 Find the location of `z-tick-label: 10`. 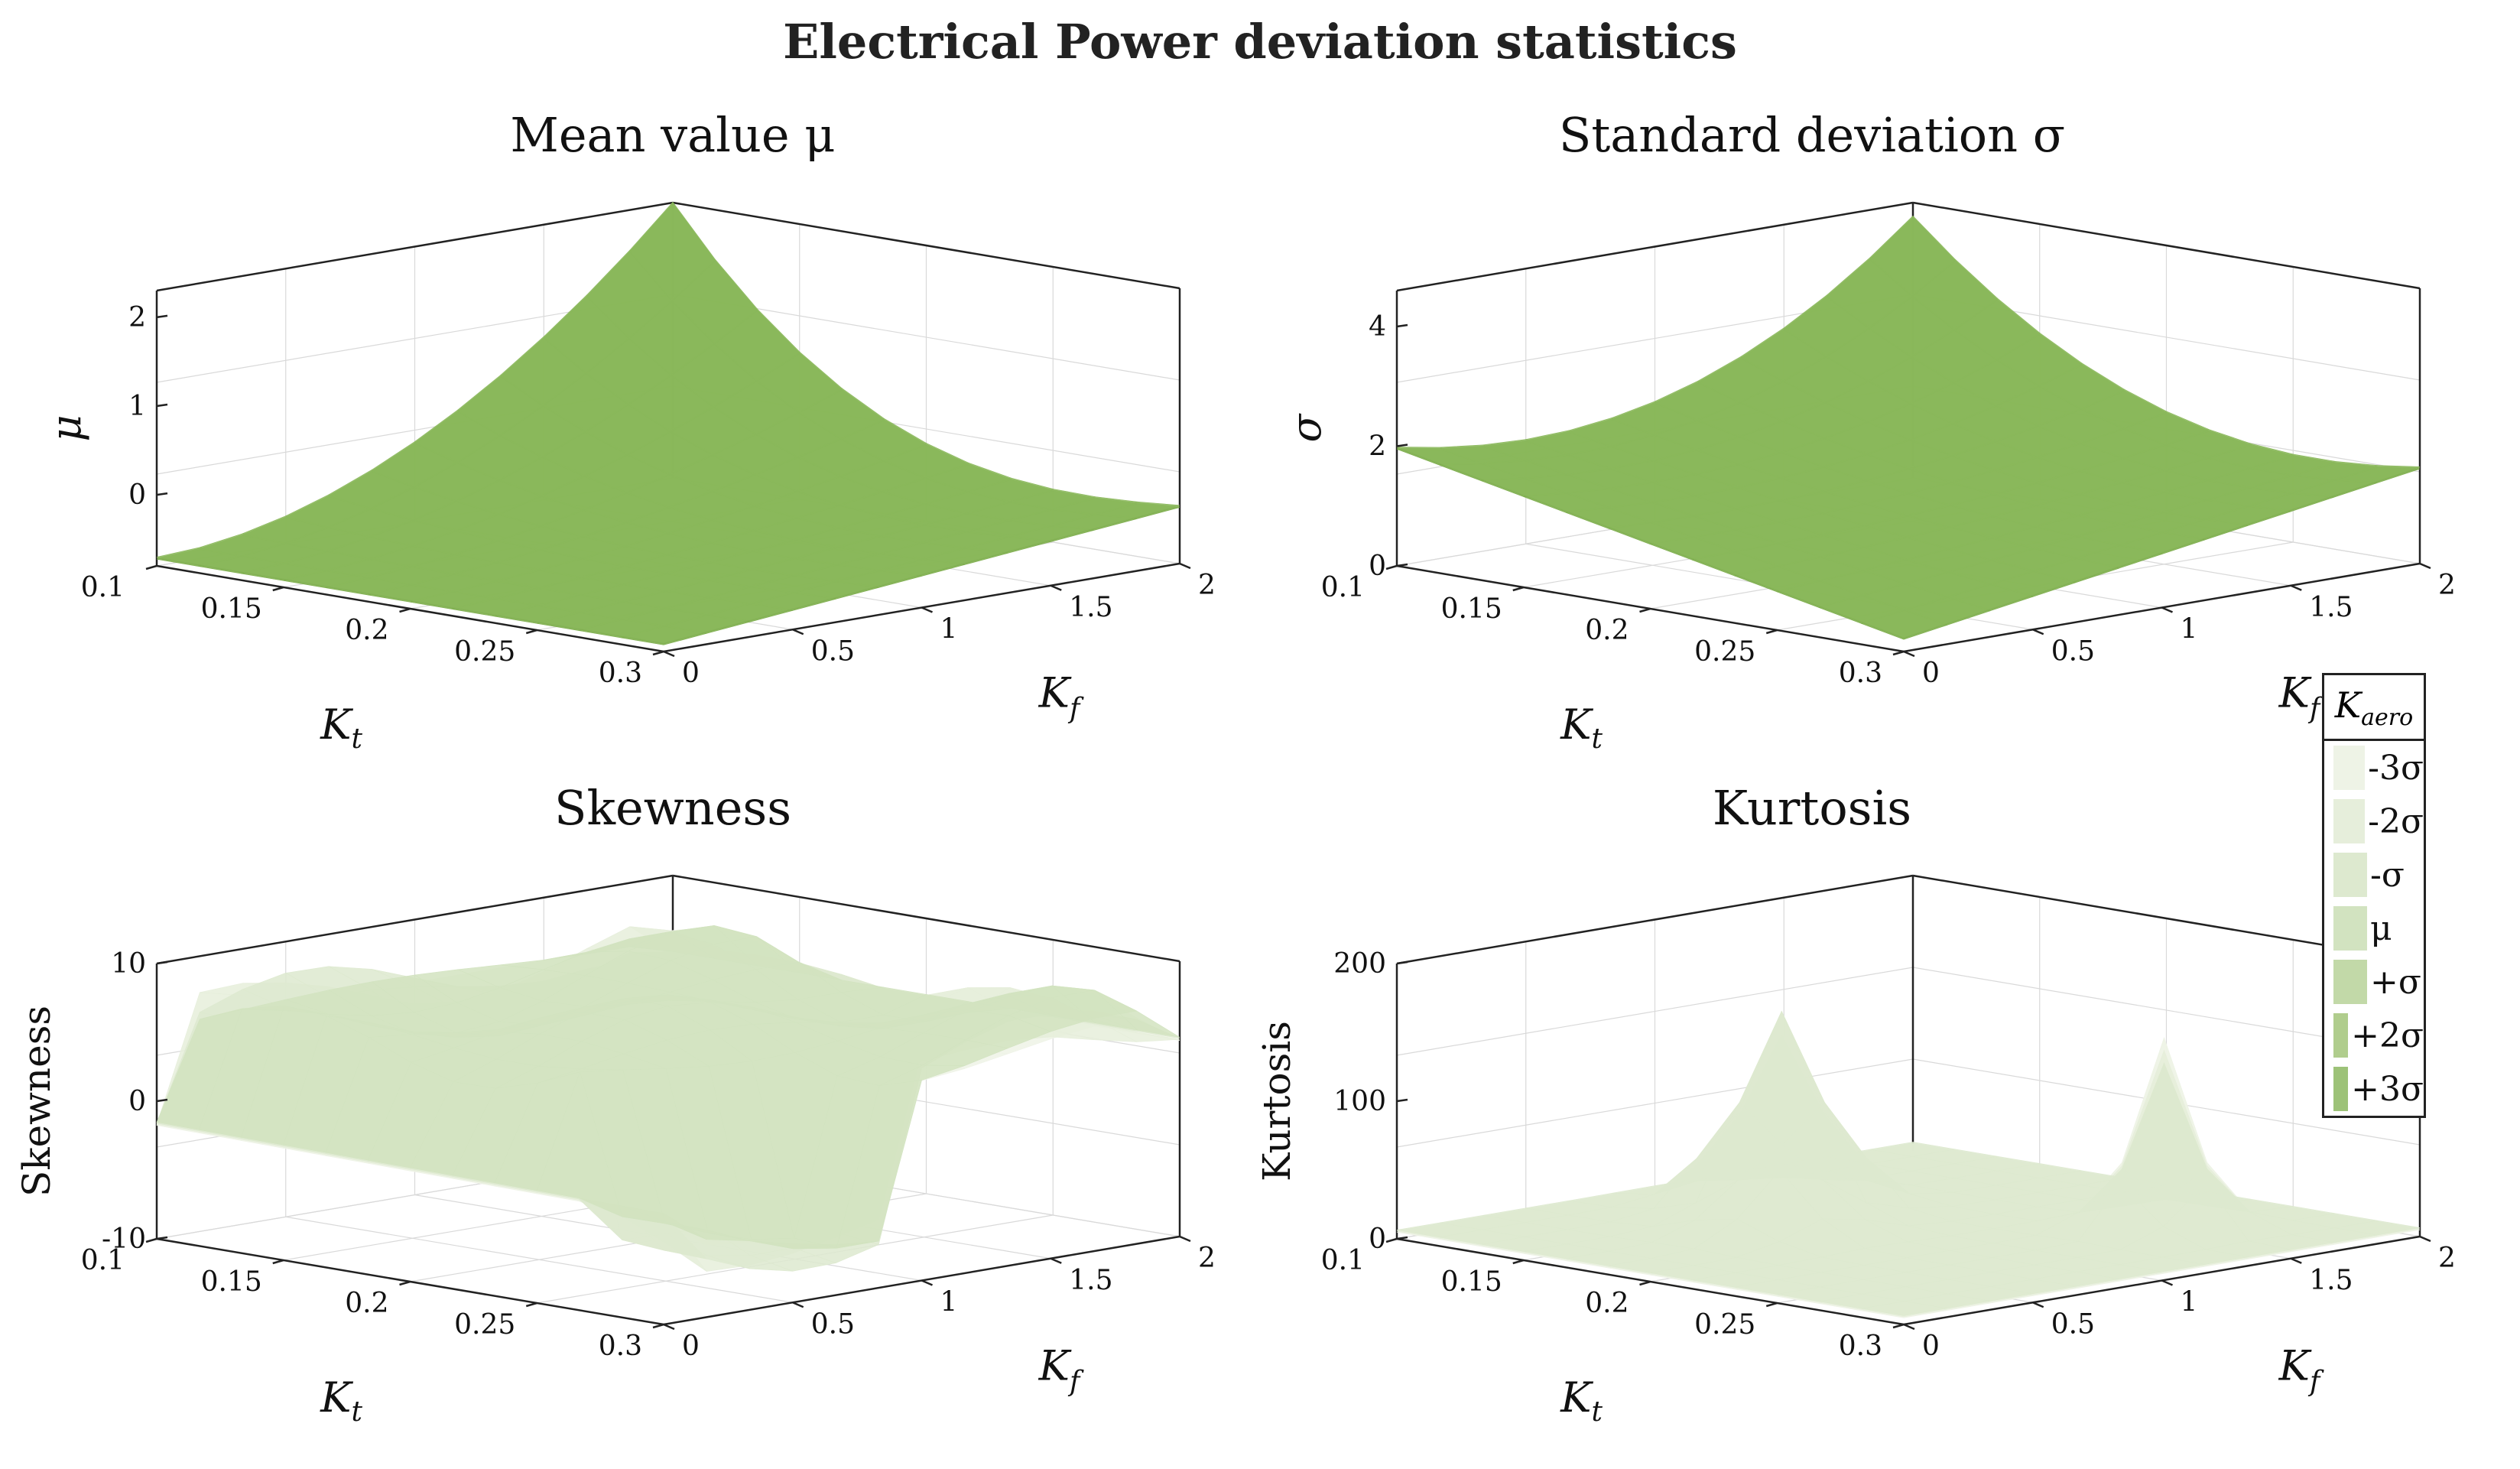

z-tick-label: 10 is located at coordinates (128, 964).